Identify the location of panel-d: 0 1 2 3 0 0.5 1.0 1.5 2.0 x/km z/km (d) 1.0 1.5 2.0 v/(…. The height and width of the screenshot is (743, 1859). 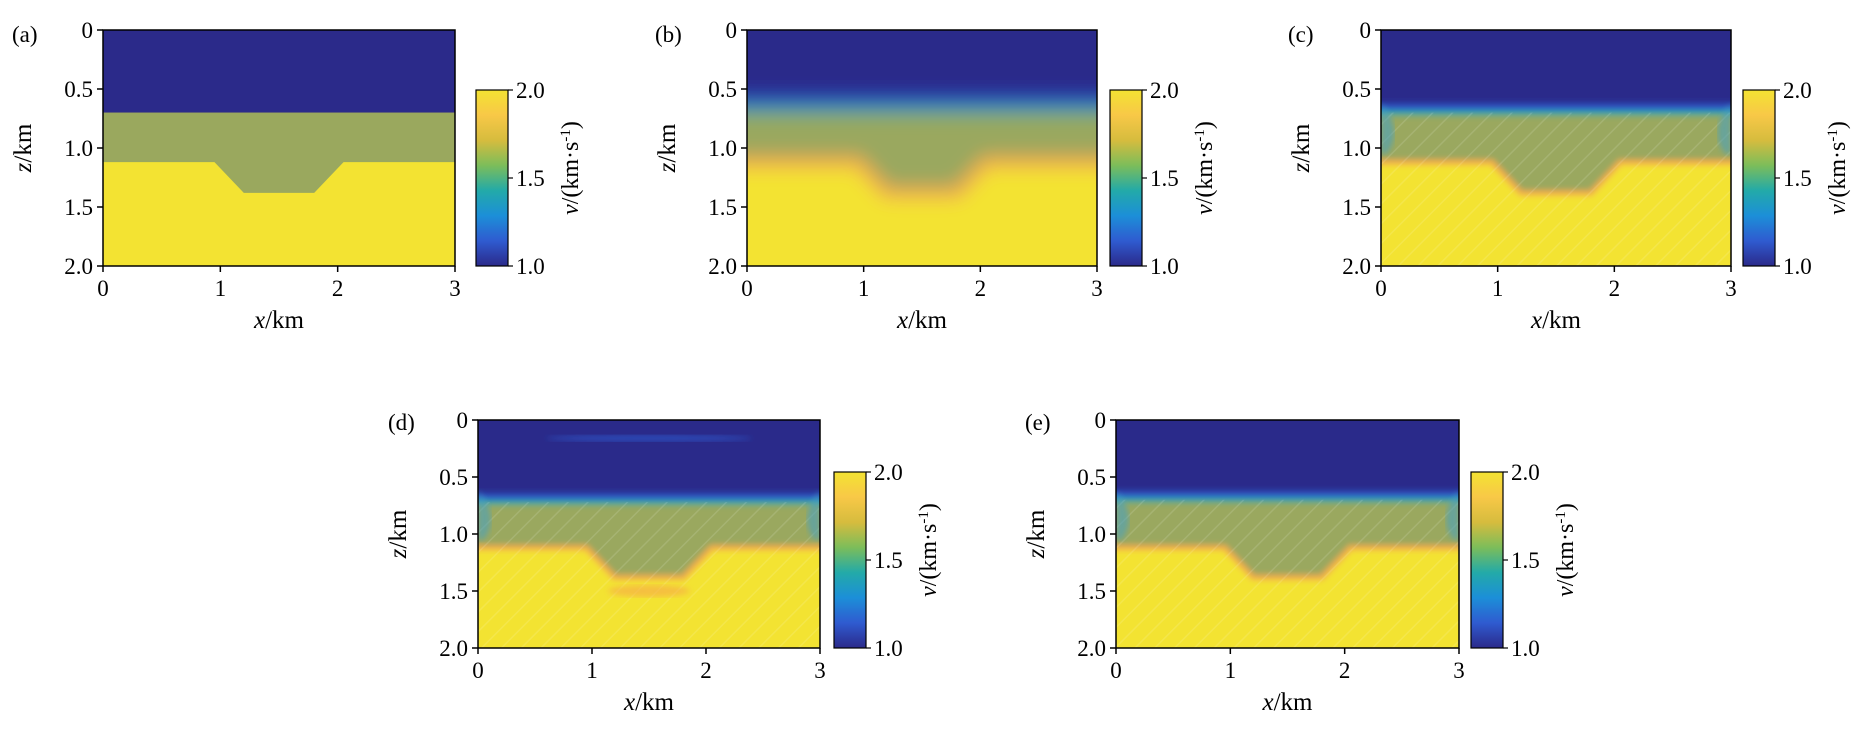
(663, 562).